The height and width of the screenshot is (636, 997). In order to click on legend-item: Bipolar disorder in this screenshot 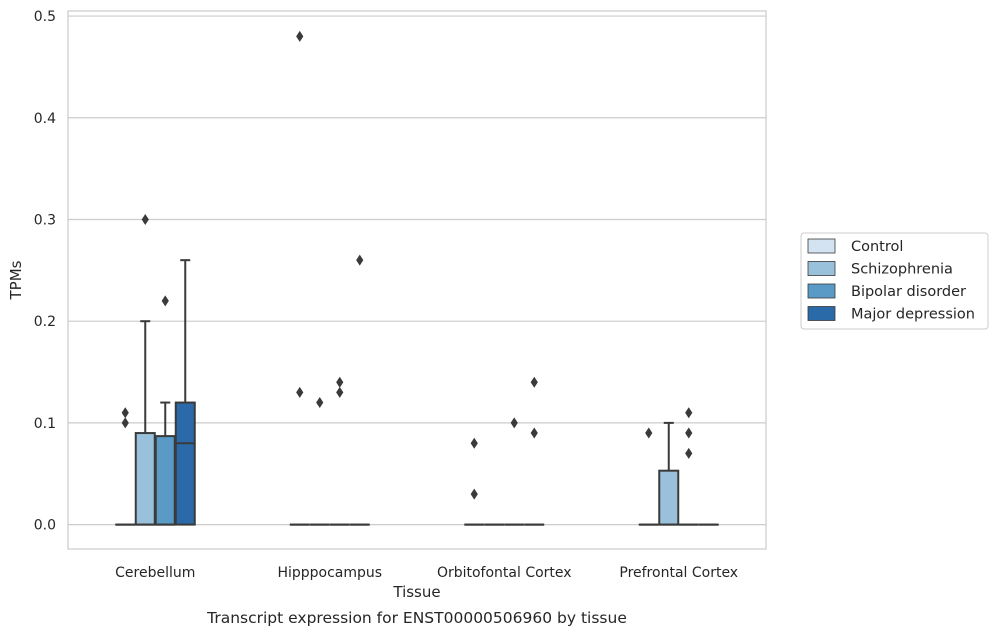, I will do `click(886, 291)`.